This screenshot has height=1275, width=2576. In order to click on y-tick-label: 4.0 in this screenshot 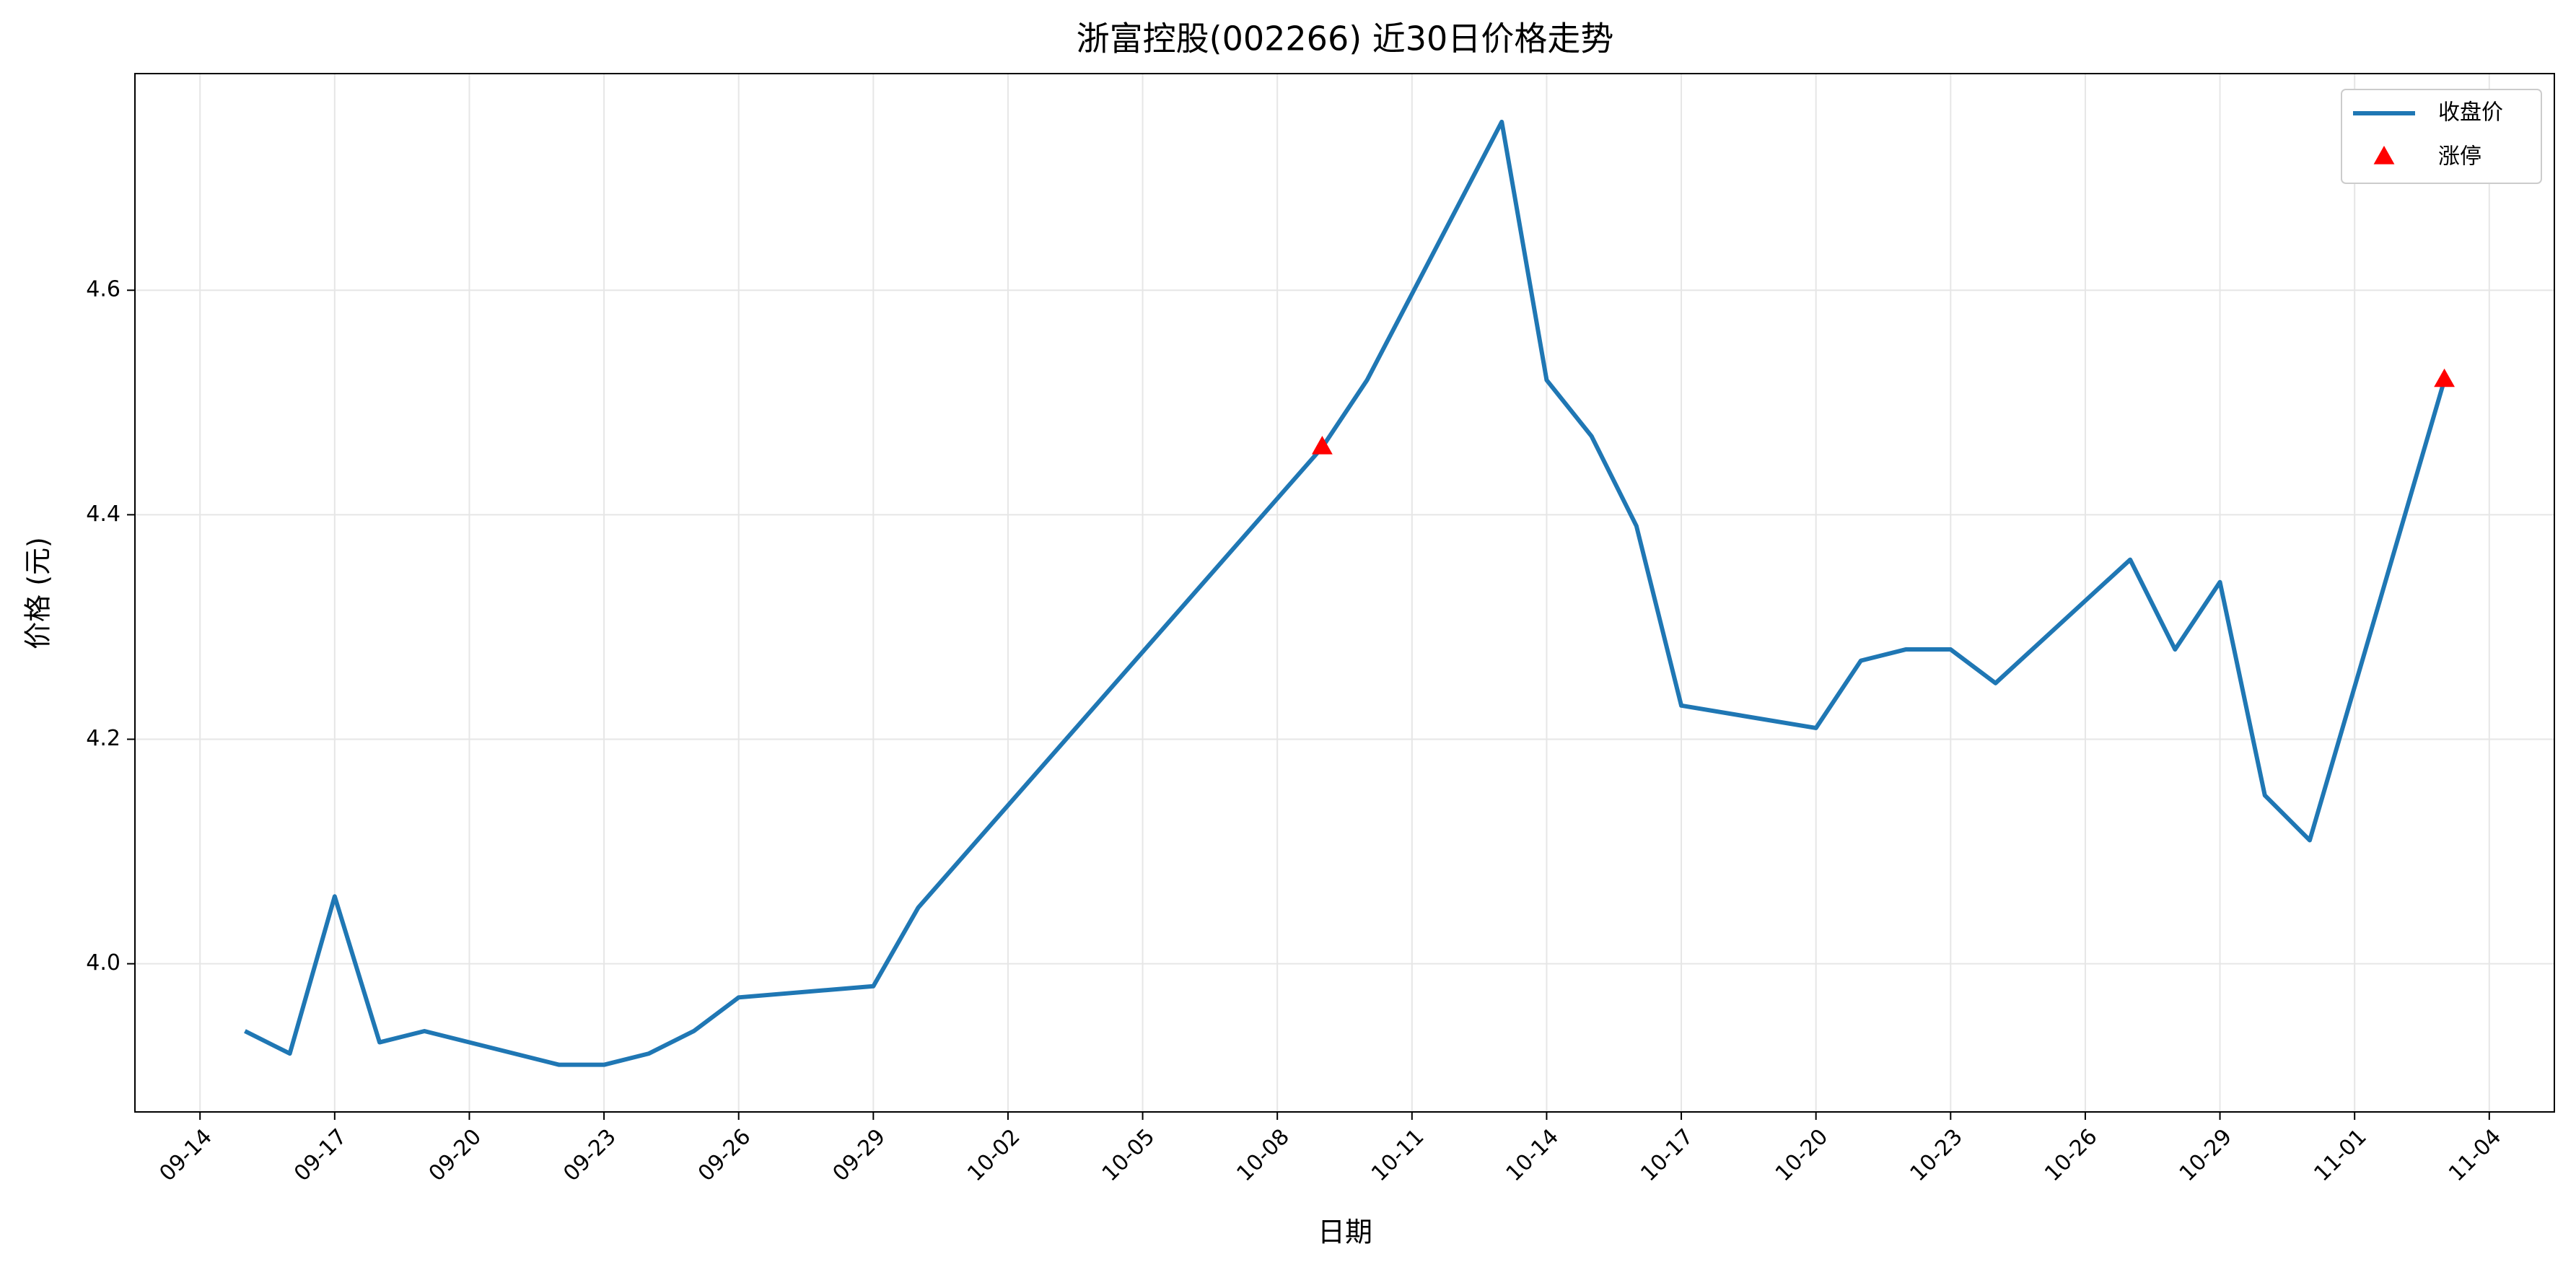, I will do `click(103, 963)`.